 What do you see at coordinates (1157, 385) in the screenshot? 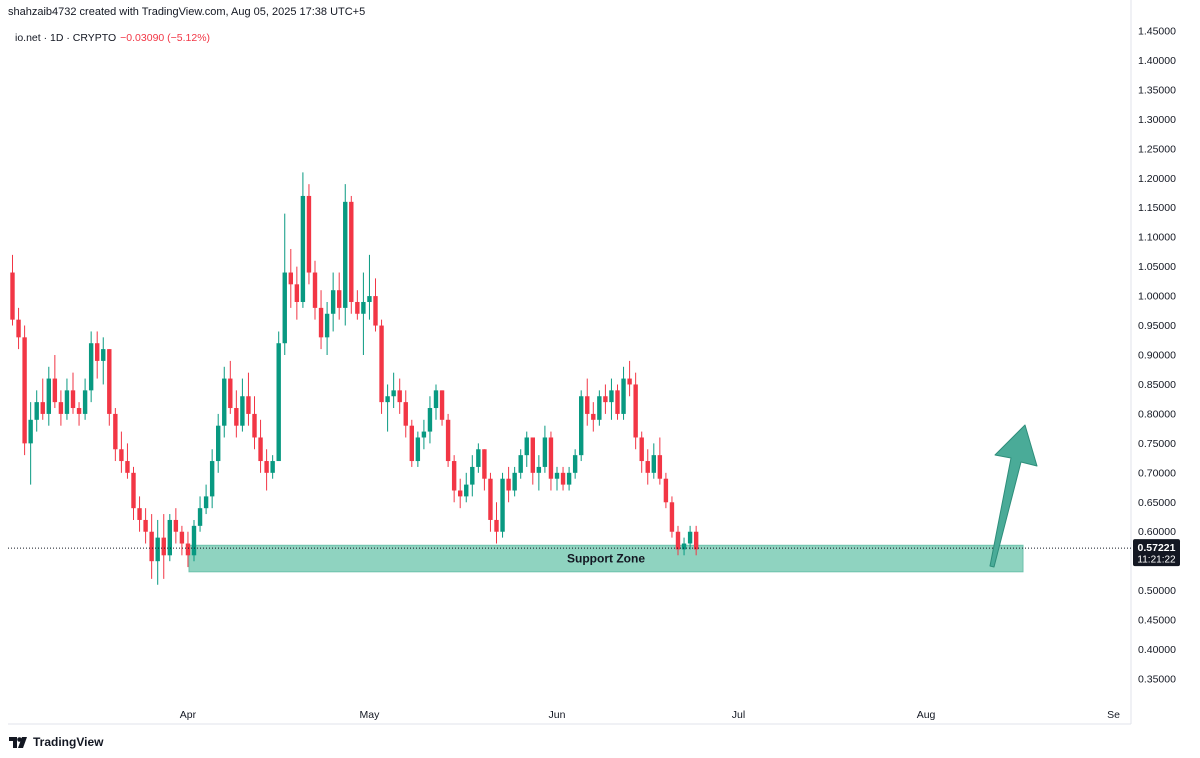
I see `y-tick-label: 0.85000` at bounding box center [1157, 385].